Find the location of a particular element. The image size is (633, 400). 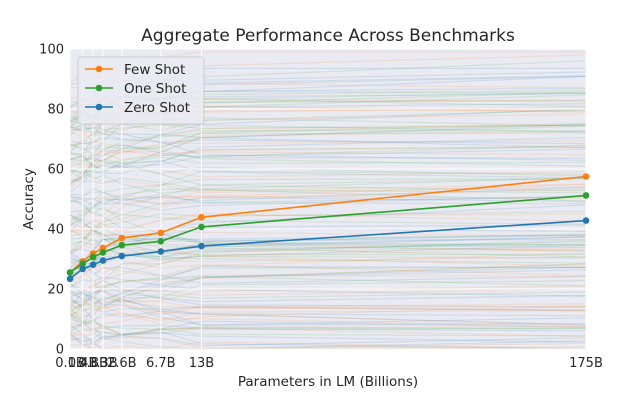

y-tick-label: 60 is located at coordinates (55, 170).